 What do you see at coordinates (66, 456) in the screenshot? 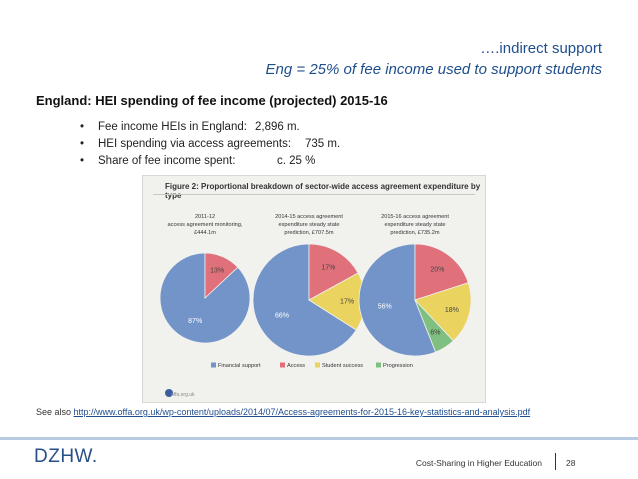
I see `dzhw-logo: DZHW.` at bounding box center [66, 456].